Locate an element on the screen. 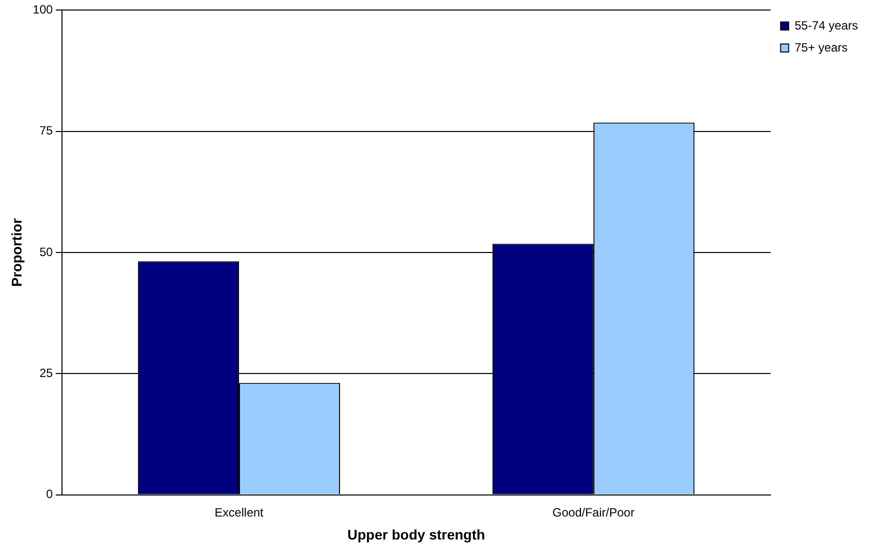  y-tick-label: 25 is located at coordinates (46, 373).